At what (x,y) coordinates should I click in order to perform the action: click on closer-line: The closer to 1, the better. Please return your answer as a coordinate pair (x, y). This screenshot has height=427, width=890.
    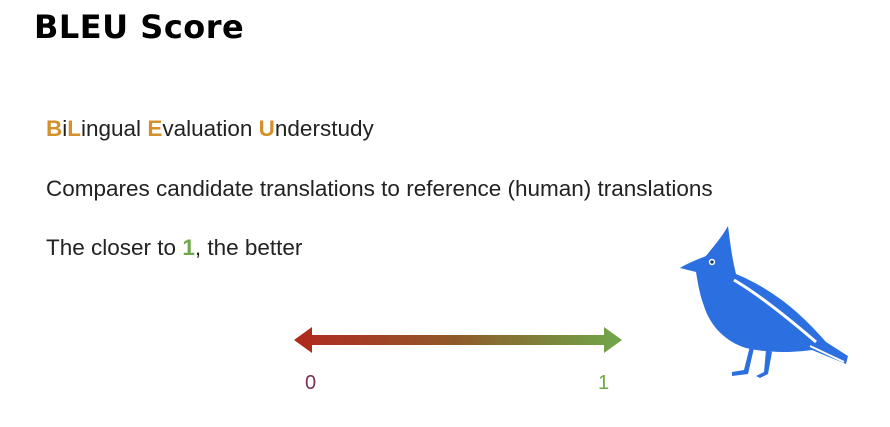
    Looking at the image, I should click on (174, 248).